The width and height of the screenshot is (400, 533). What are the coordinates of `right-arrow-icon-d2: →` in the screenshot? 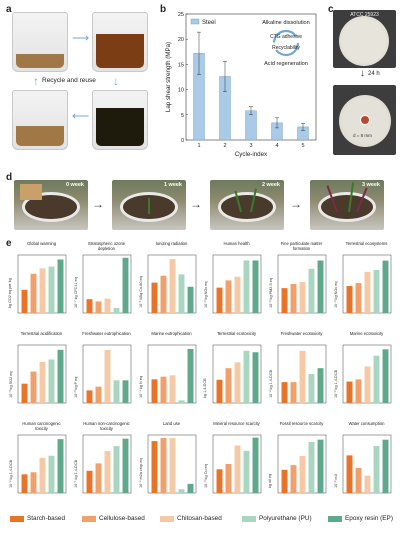 It's located at (196, 204).